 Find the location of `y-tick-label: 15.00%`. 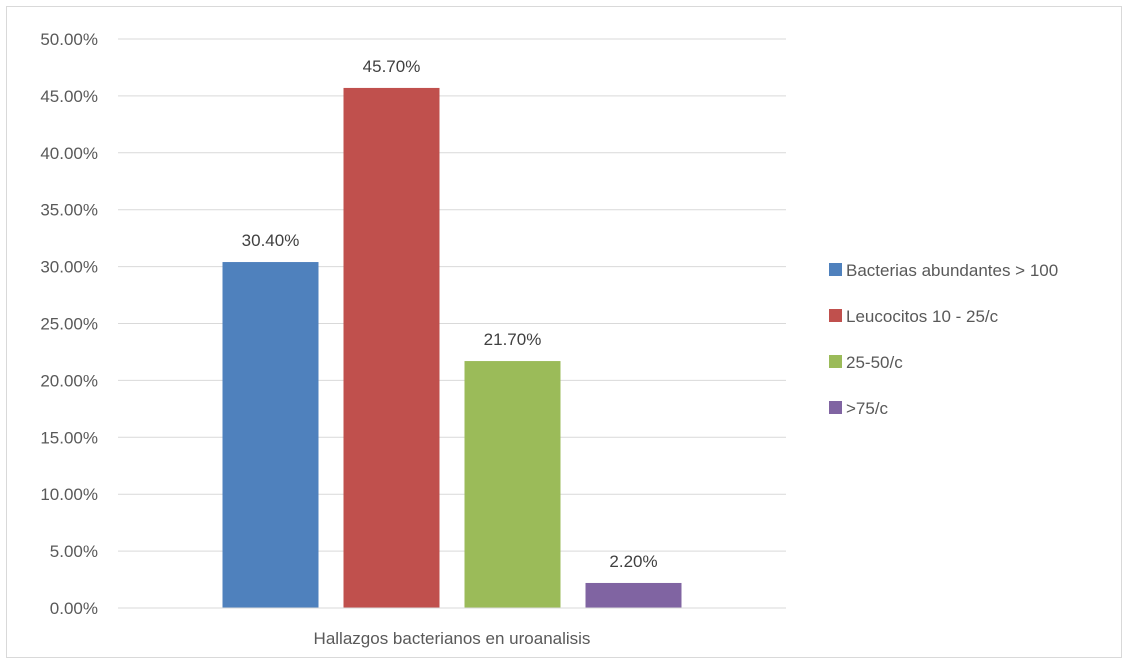

y-tick-label: 15.00% is located at coordinates (69, 437).